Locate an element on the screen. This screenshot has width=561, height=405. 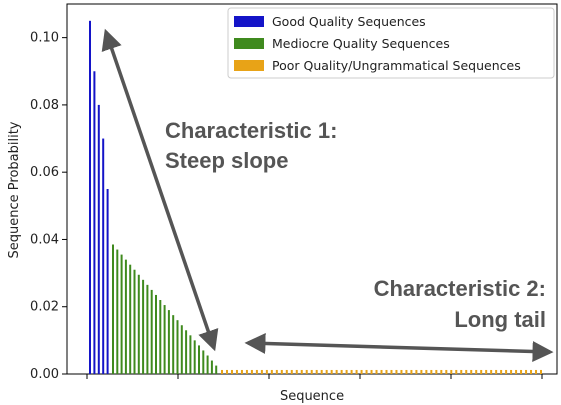
legend-swatch-mediocre is located at coordinates (249, 43).